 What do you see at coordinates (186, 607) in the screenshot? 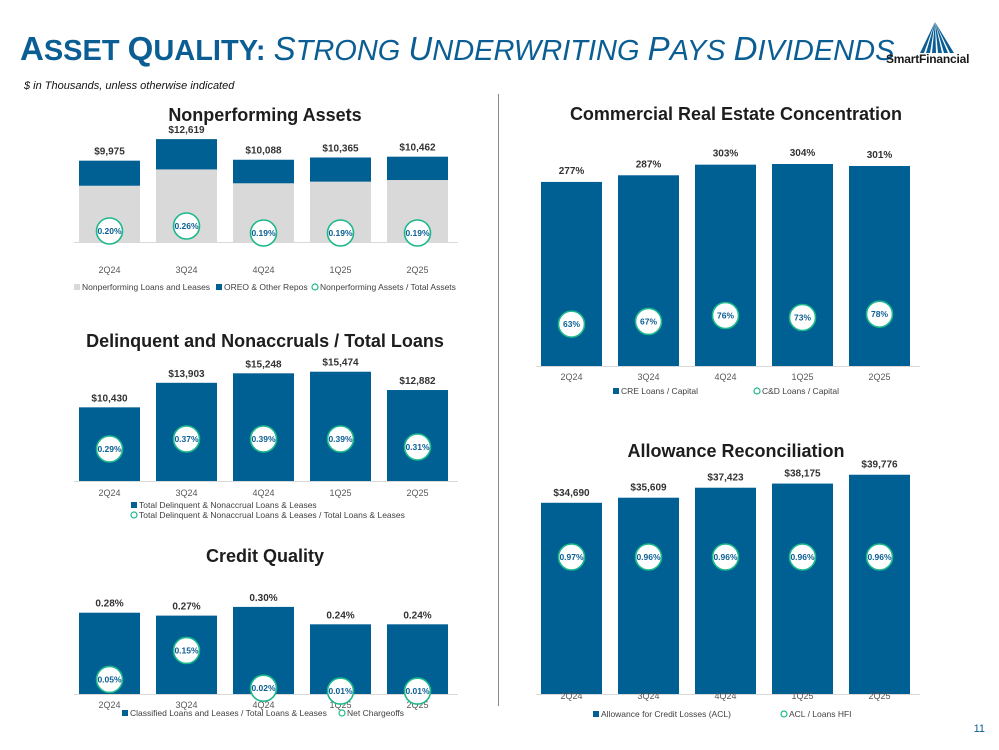
I see `credit-value-label: 0.27%` at bounding box center [186, 607].